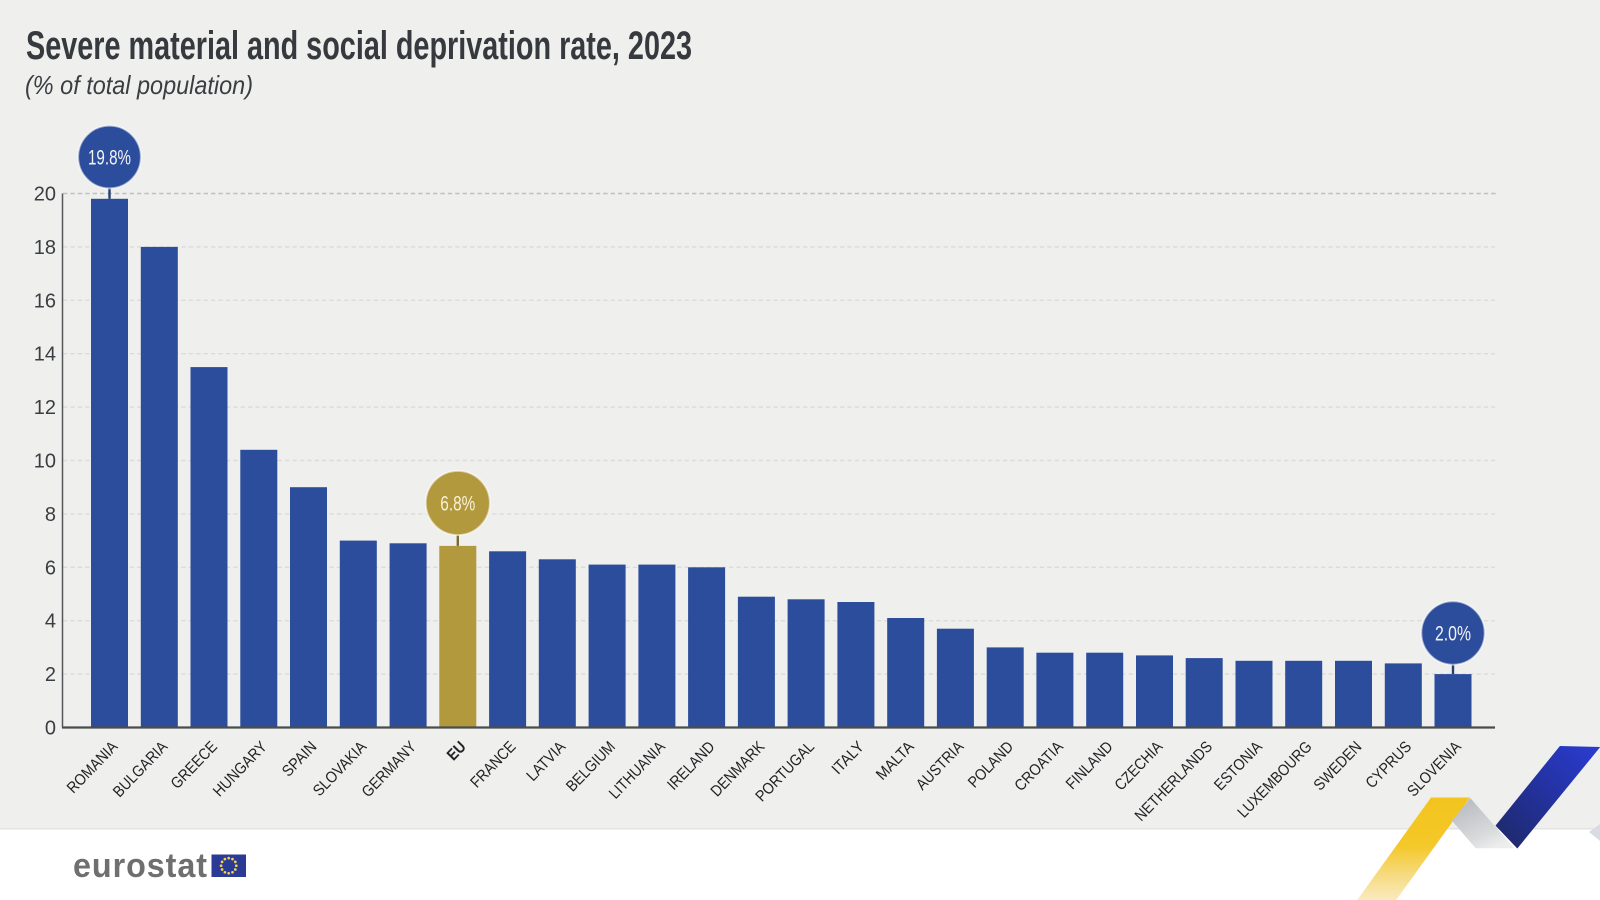 The width and height of the screenshot is (1600, 900). Describe the element at coordinates (139, 85) in the screenshot. I see `svg-text: (% of total population)` at that location.